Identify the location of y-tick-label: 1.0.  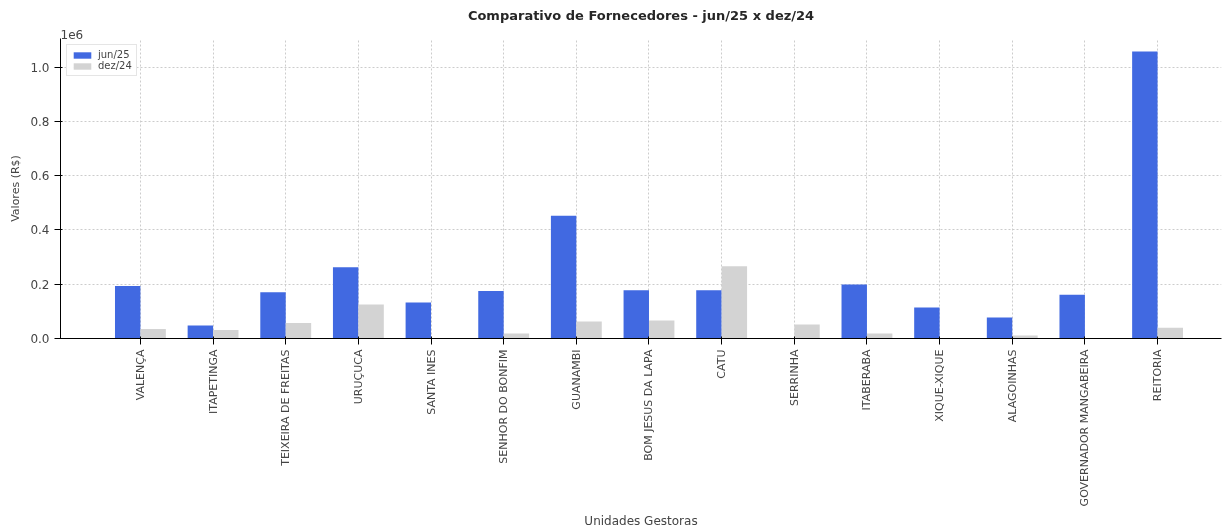
(40, 67).